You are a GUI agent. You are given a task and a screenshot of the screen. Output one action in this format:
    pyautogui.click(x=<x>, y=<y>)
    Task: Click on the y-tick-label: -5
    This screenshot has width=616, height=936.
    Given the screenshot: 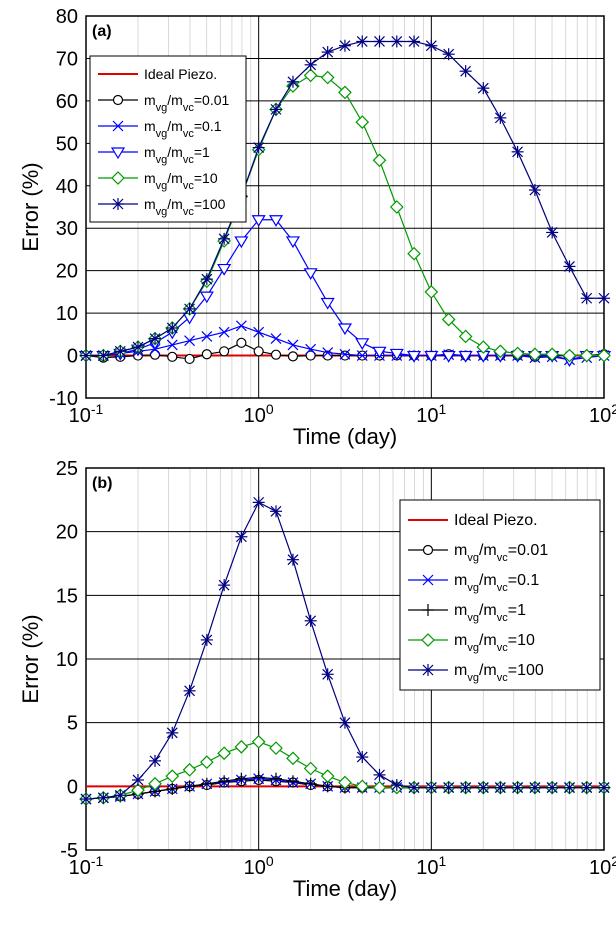 What is the action you would take?
    pyautogui.click(x=69, y=851)
    